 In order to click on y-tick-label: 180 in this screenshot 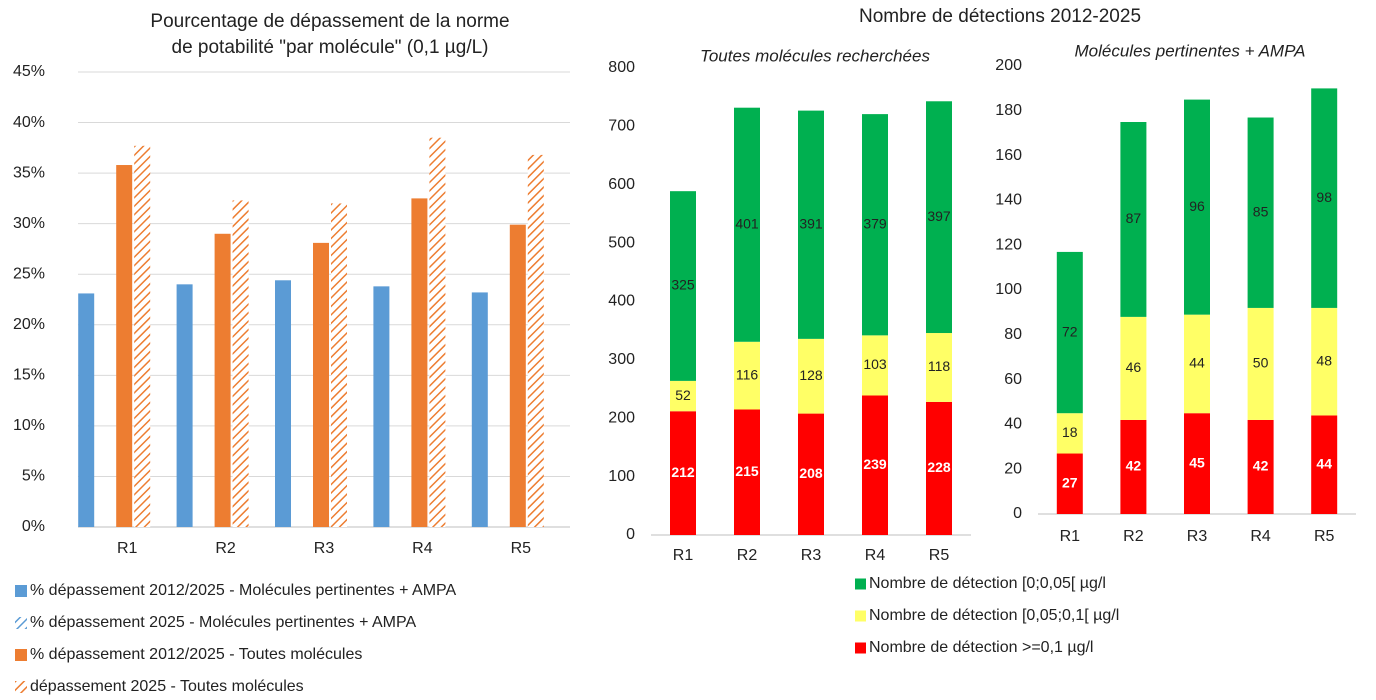, I will do `click(1008, 110)`.